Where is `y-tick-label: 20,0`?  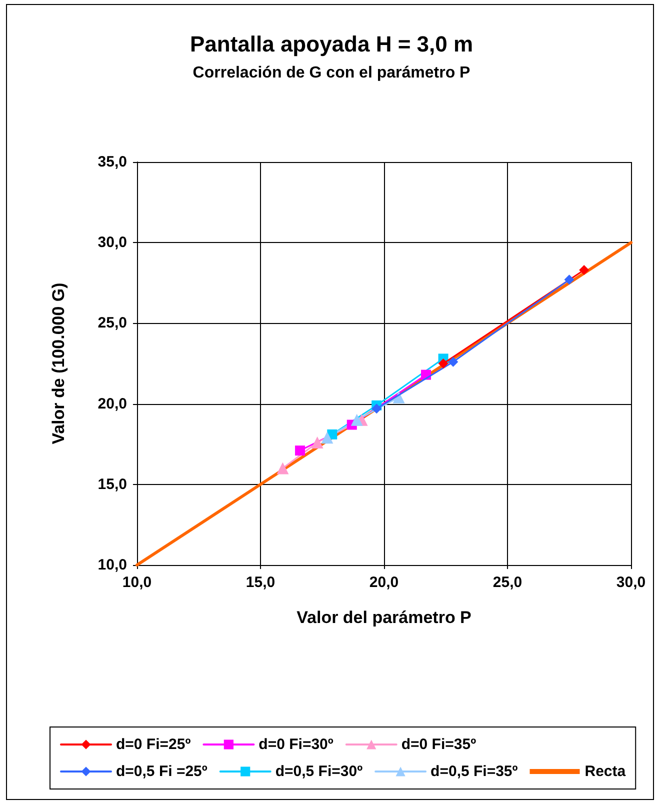
y-tick-label: 20,0 is located at coordinates (112, 403).